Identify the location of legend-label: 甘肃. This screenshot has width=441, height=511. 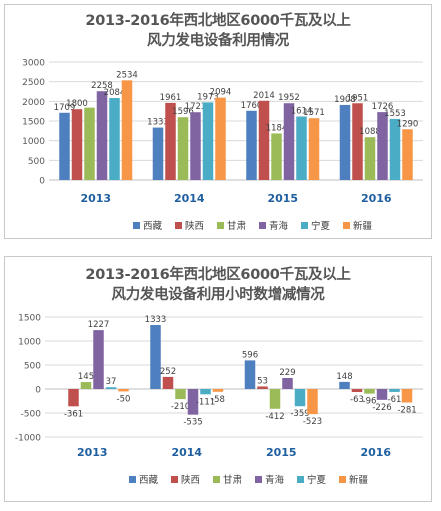
(236, 226).